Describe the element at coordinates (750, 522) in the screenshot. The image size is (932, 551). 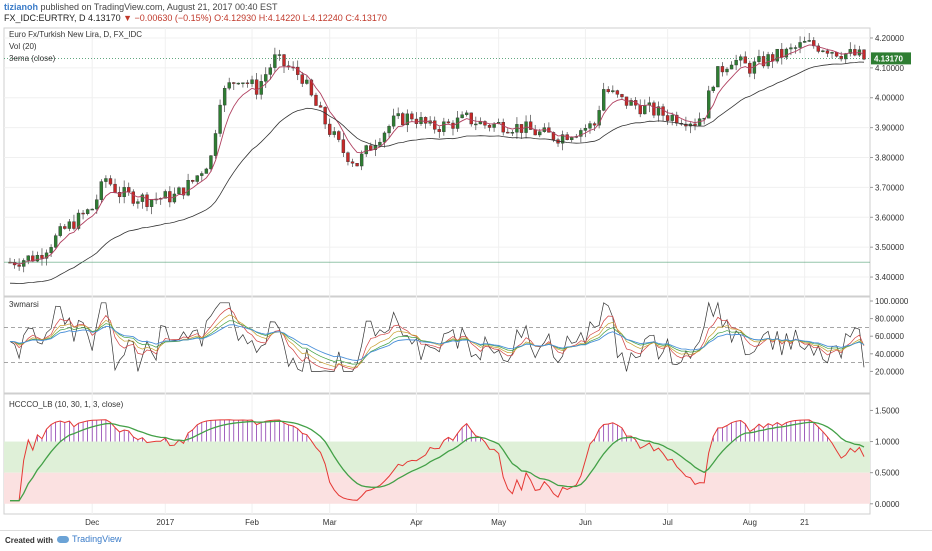
I see `x-tick-label: Aug` at that location.